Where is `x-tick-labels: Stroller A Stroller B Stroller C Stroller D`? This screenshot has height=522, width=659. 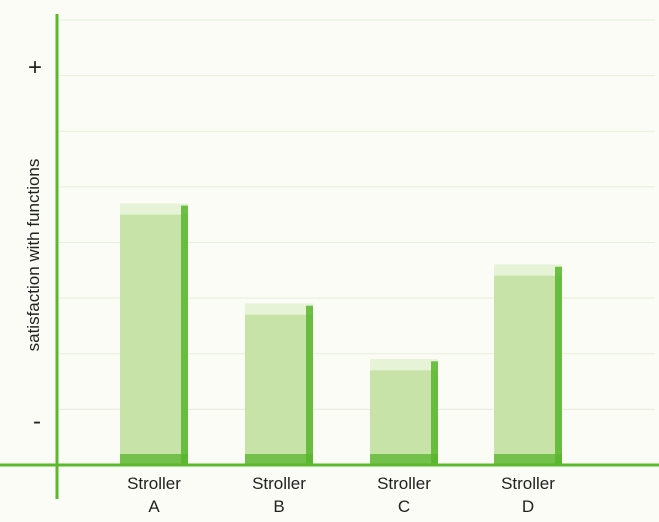 x-tick-labels: Stroller A Stroller B Stroller C Stroller D is located at coordinates (341, 495).